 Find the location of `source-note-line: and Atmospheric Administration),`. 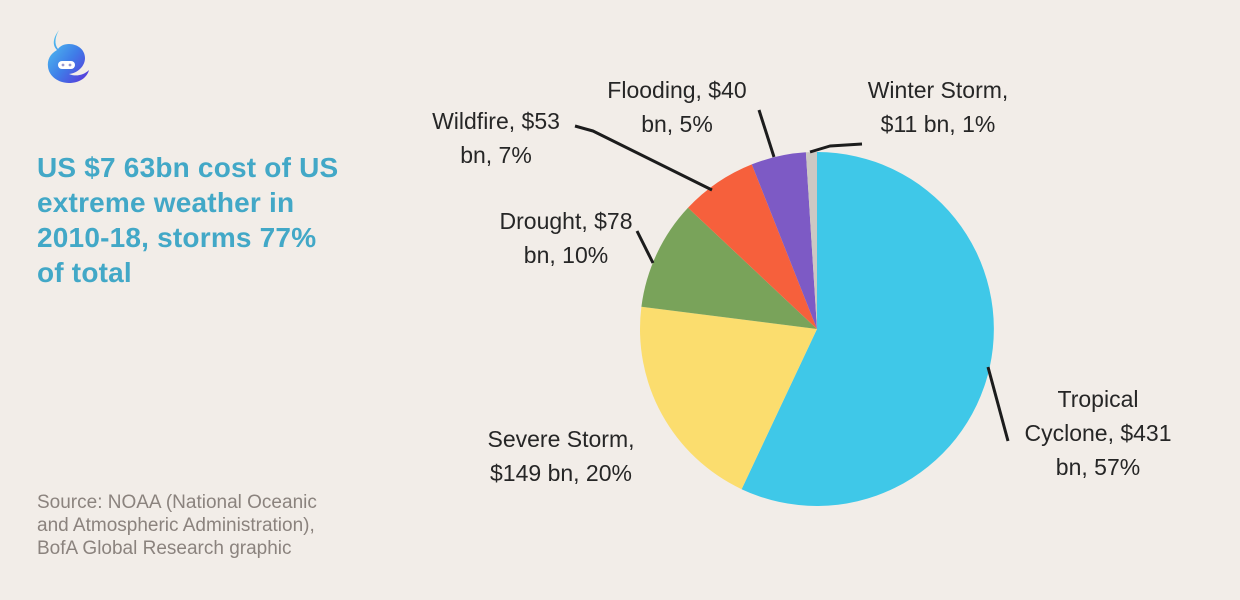

source-note-line: and Atmospheric Administration), is located at coordinates (176, 525).